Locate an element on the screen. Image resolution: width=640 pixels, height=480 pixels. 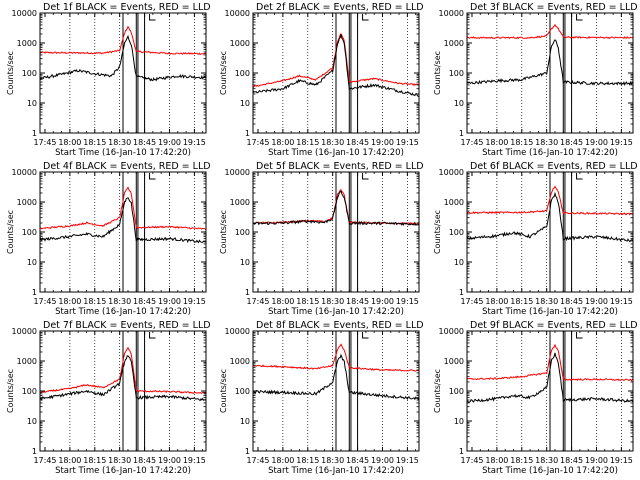
plot-title: Det 9f BLACK = Events, RED = LLD is located at coordinates (554, 325).